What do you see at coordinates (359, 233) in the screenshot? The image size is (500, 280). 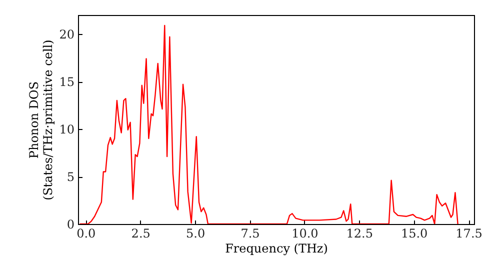 I see `x-tick-label: 12.5` at bounding box center [359, 233].